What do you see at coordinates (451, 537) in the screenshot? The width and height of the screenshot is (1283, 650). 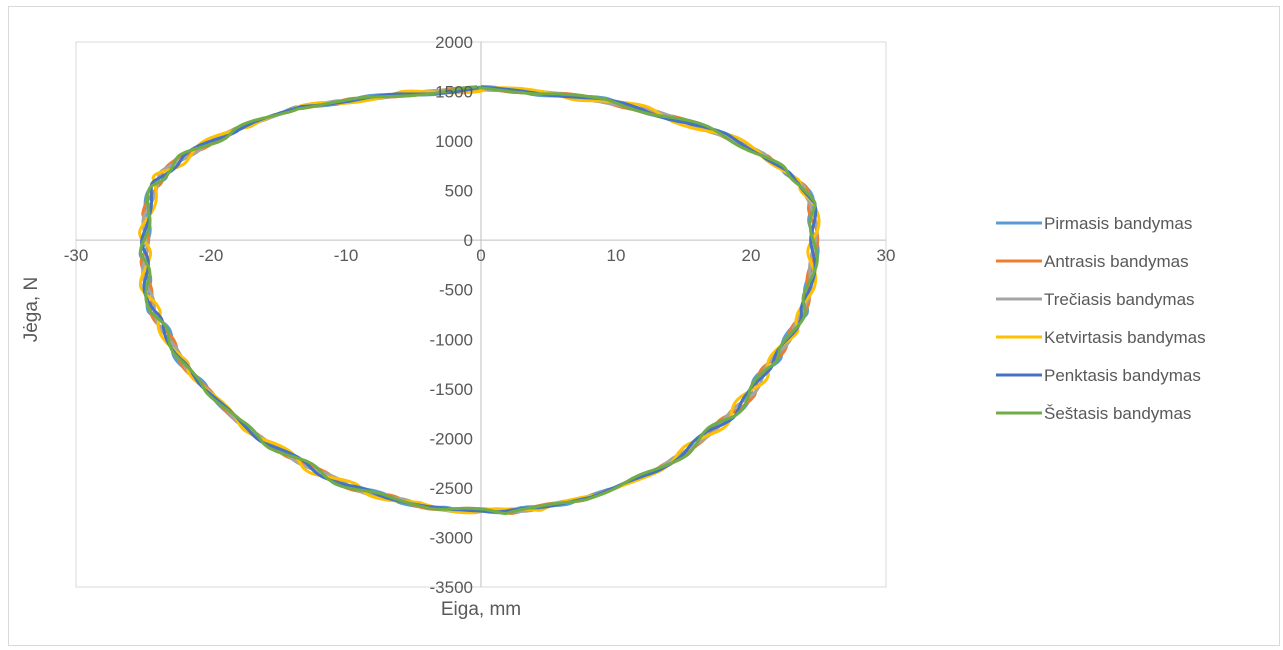 I see `y-tick-label: -3000` at bounding box center [451, 537].